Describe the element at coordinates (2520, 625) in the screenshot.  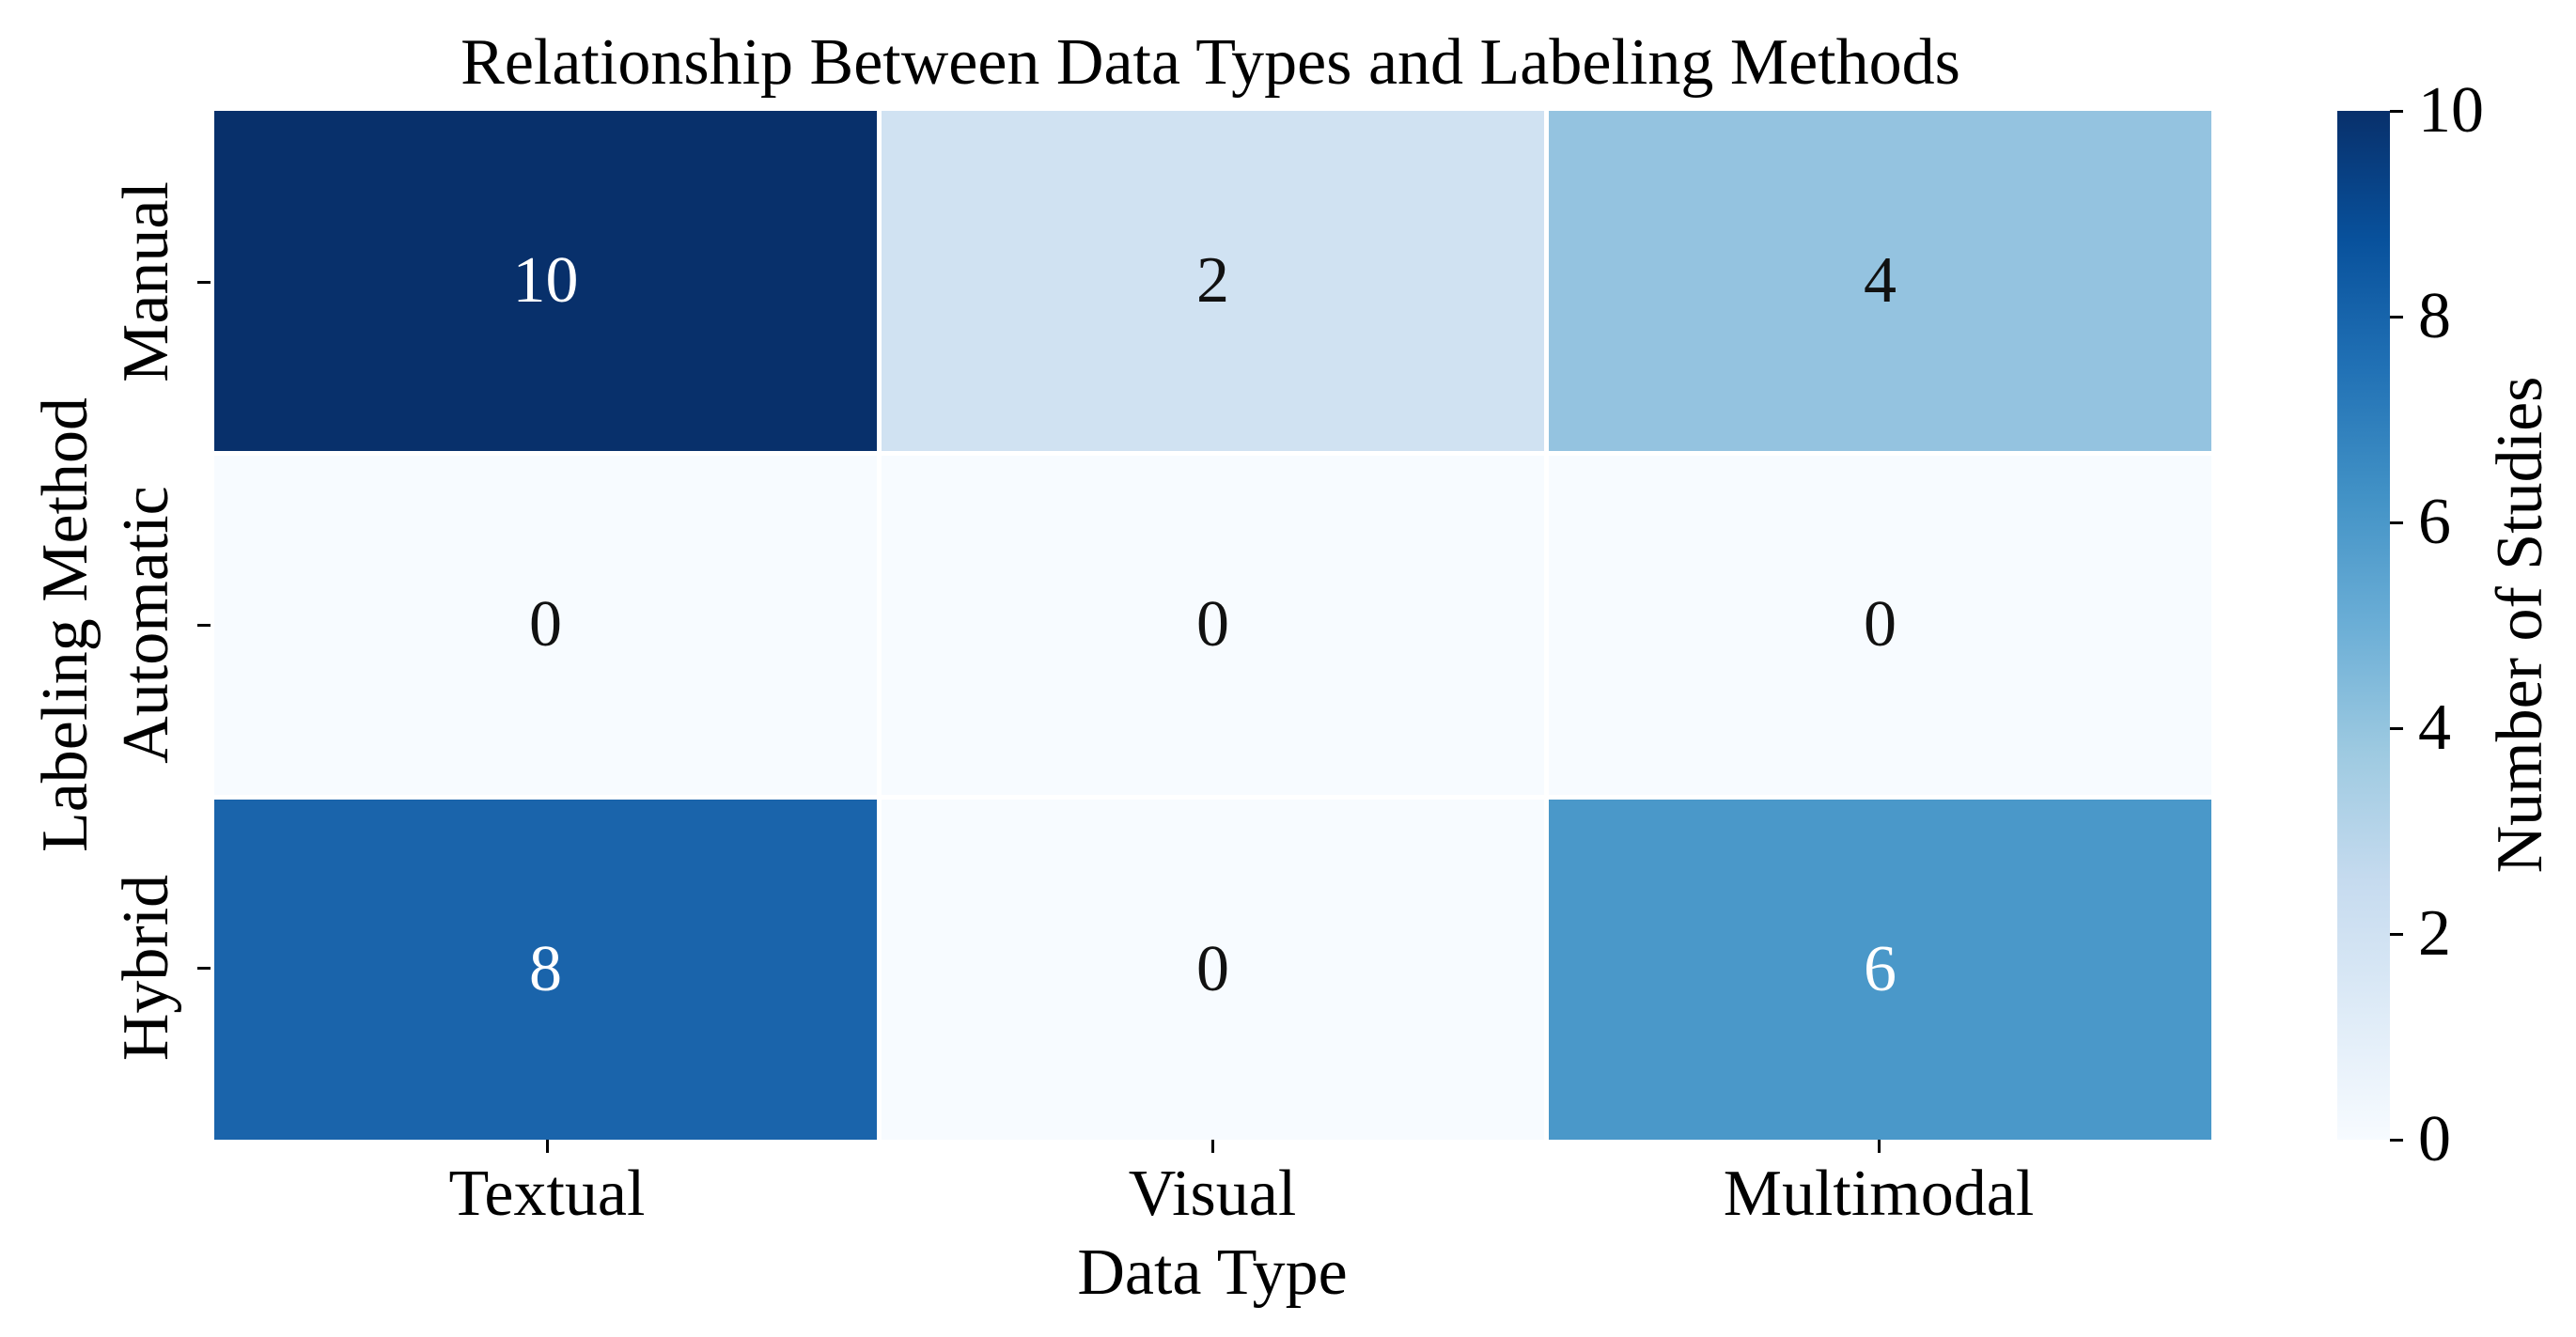
I see `colorbar-label: Number of Studies` at that location.